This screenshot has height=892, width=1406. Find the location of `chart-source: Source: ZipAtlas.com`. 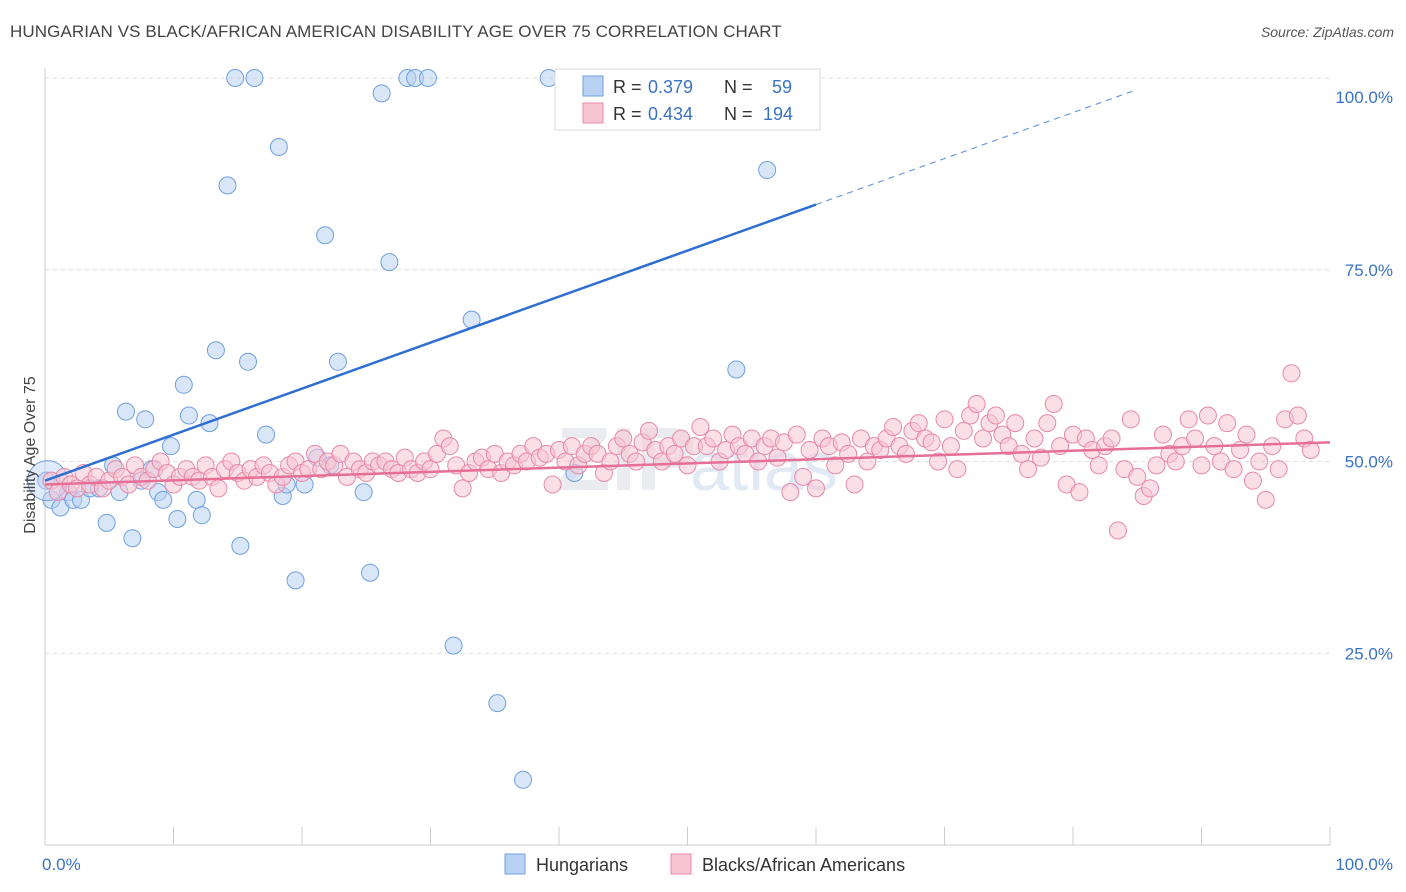

chart-source: Source: ZipAtlas.com is located at coordinates (1327, 32).